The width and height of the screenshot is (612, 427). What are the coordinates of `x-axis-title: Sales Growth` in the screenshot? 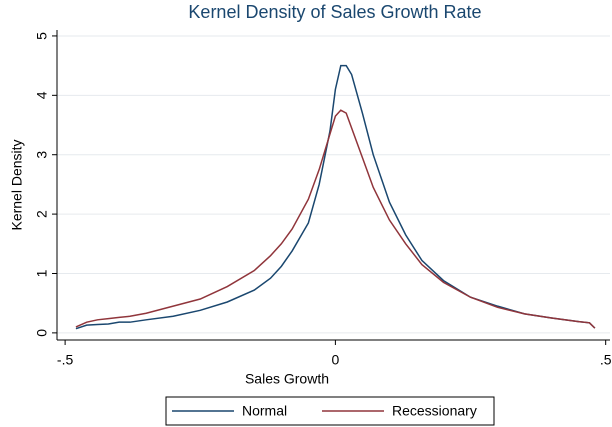 It's located at (287, 379).